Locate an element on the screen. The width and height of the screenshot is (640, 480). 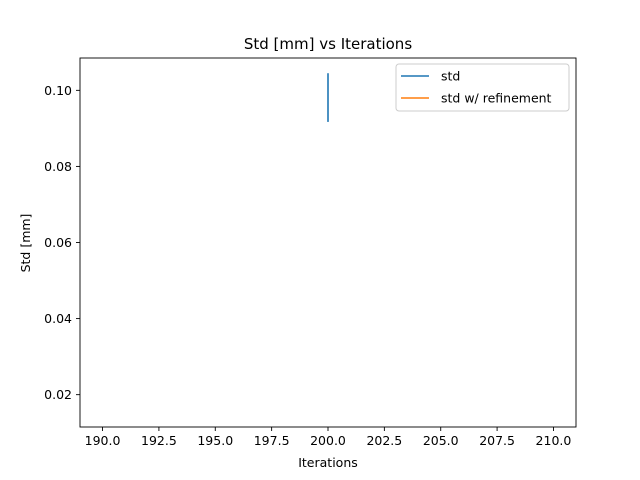
x-axis-label: Iterations is located at coordinates (328, 462).